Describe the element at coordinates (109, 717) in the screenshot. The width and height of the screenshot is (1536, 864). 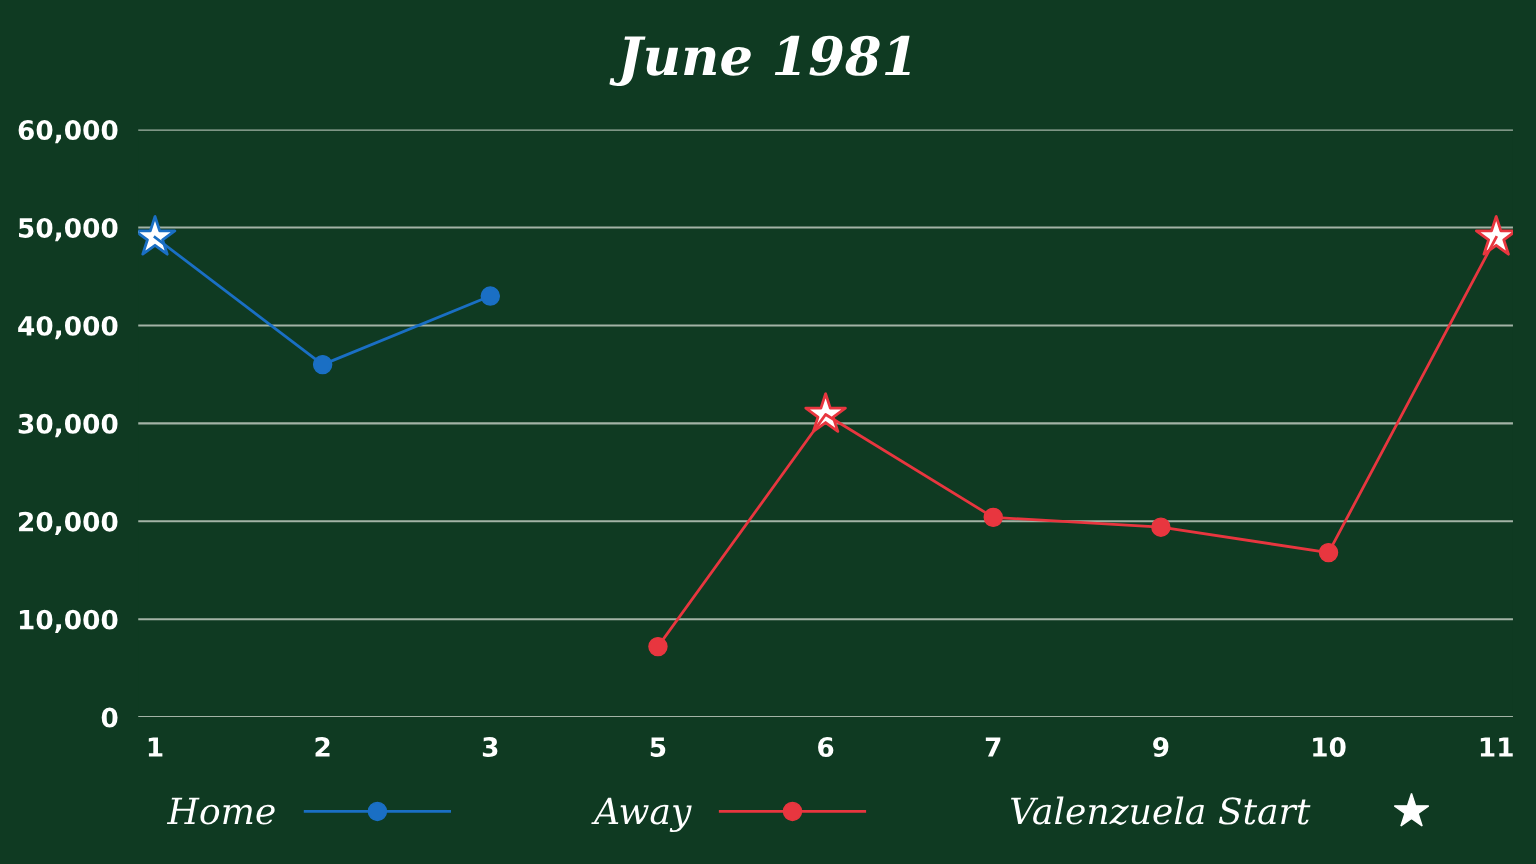
I see `y-tick-label: 0` at that location.